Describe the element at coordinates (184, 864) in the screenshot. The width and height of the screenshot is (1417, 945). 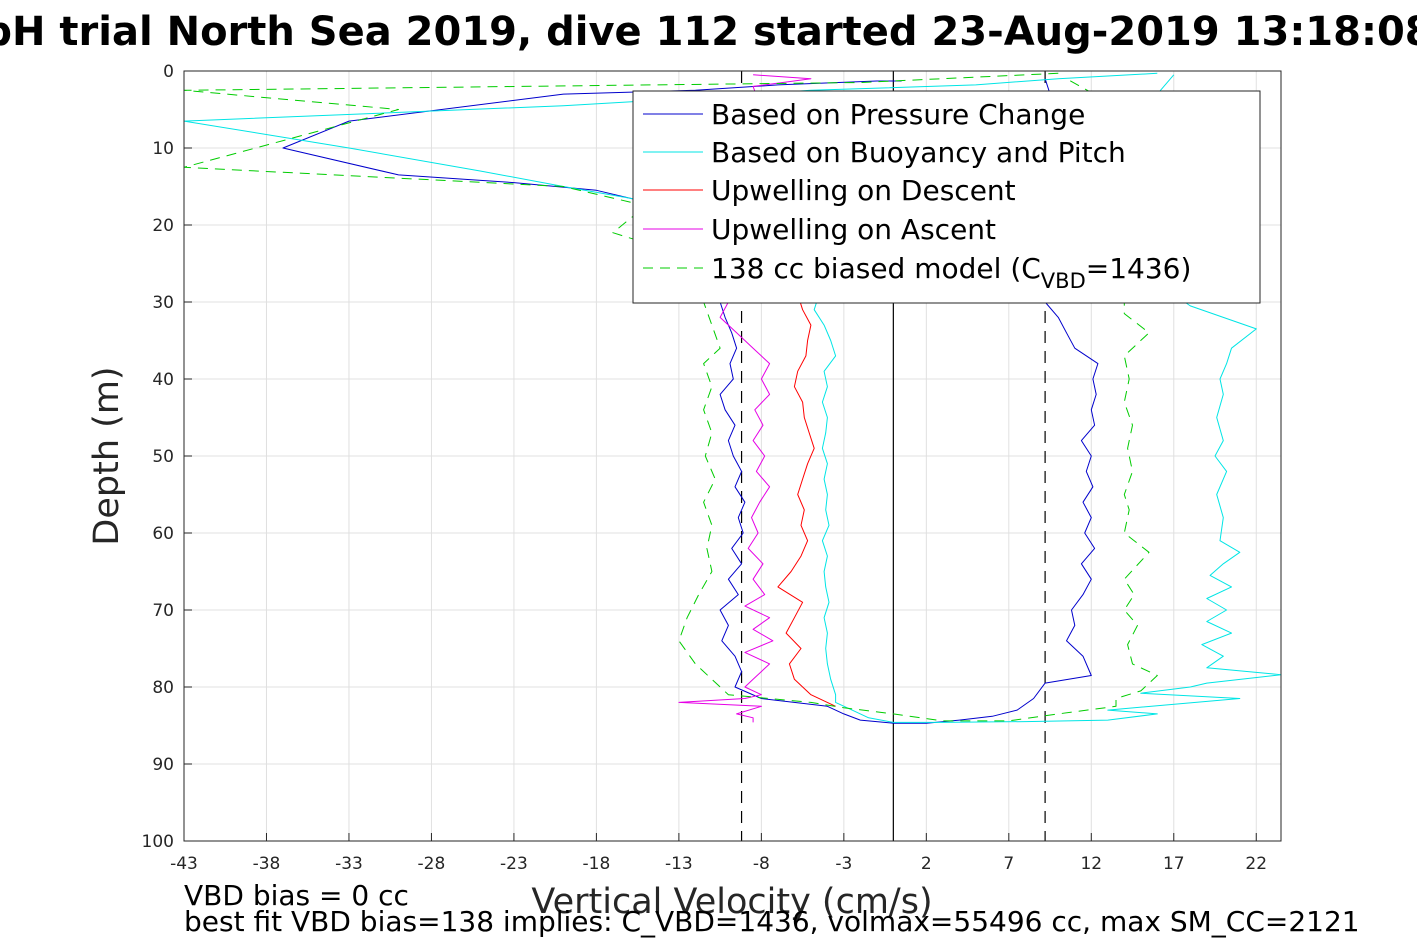
I see `x-tick-label: -43` at that location.